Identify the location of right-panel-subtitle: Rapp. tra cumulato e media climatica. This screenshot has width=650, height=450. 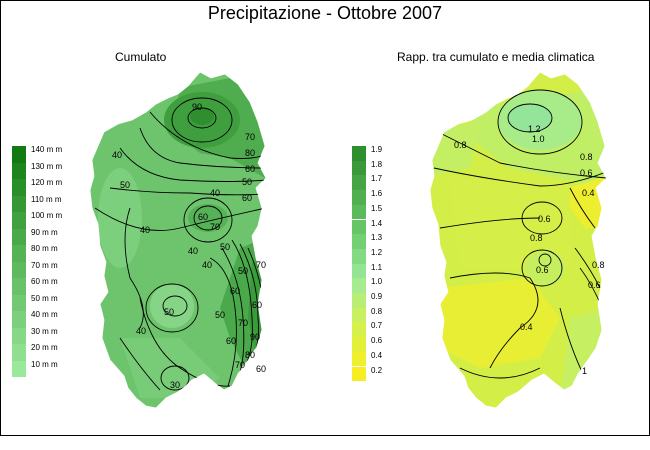
(496, 57).